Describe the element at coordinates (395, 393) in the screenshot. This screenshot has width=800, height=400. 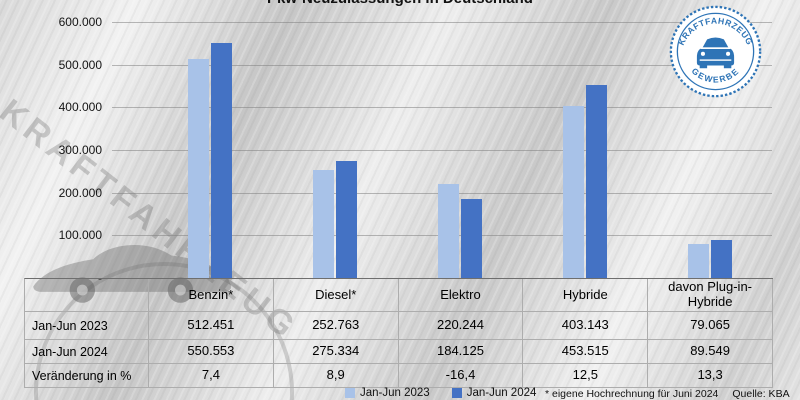
I see `legend-label: Jan-Jun 2023` at that location.